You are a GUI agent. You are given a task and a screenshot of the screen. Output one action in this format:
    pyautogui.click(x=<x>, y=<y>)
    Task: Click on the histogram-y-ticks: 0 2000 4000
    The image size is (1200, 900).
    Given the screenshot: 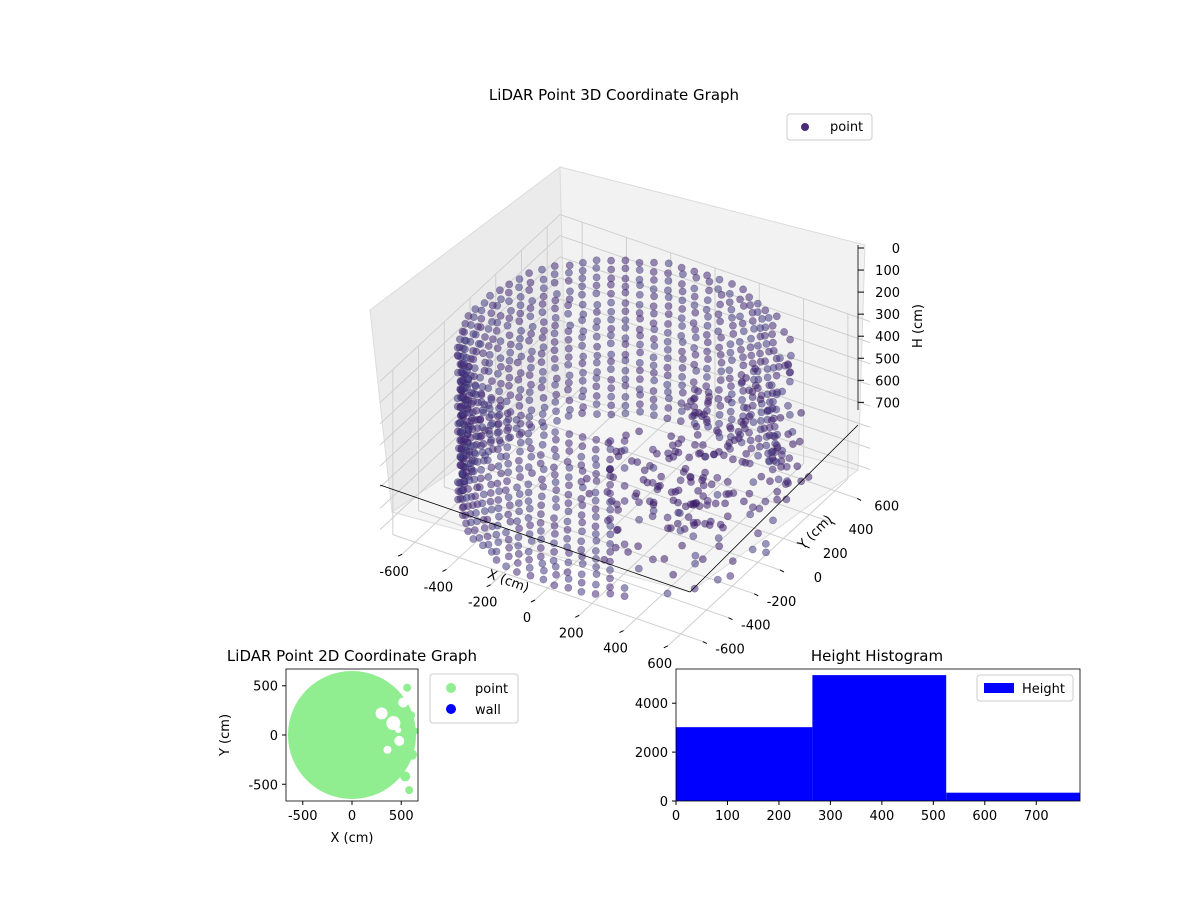 What is the action you would take?
    pyautogui.click(x=655, y=753)
    